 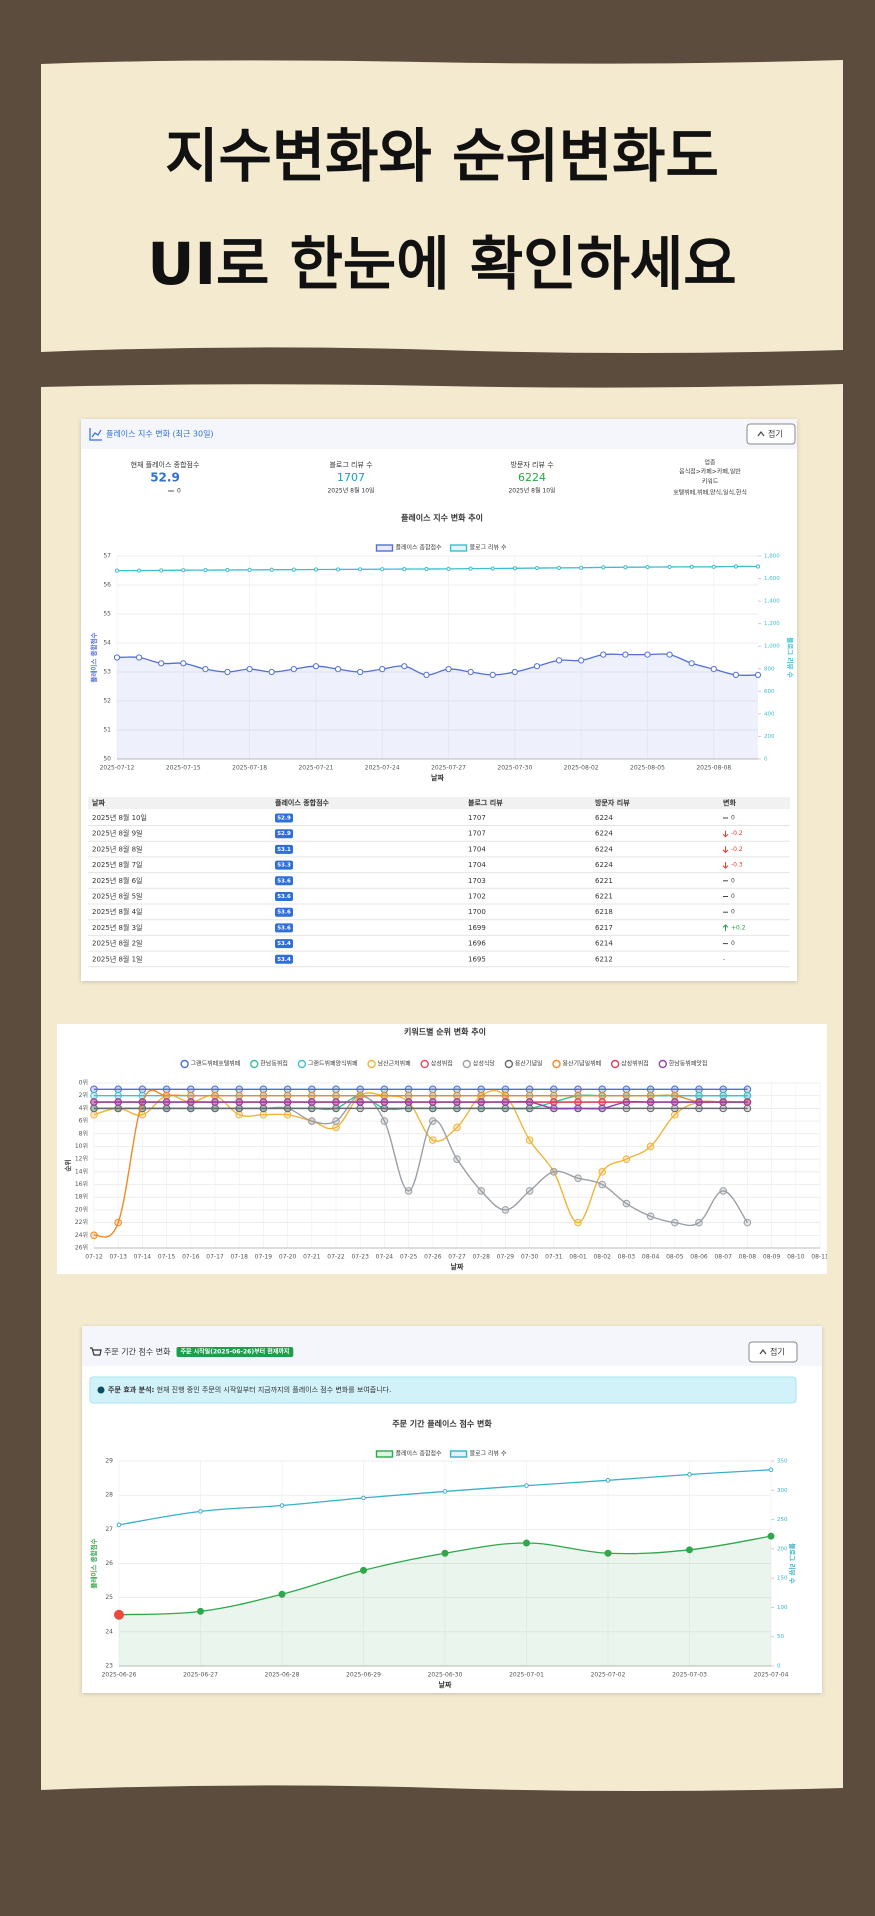 What do you see at coordinates (107, 556) in the screenshot?
I see `y-tick-label: 57` at bounding box center [107, 556].